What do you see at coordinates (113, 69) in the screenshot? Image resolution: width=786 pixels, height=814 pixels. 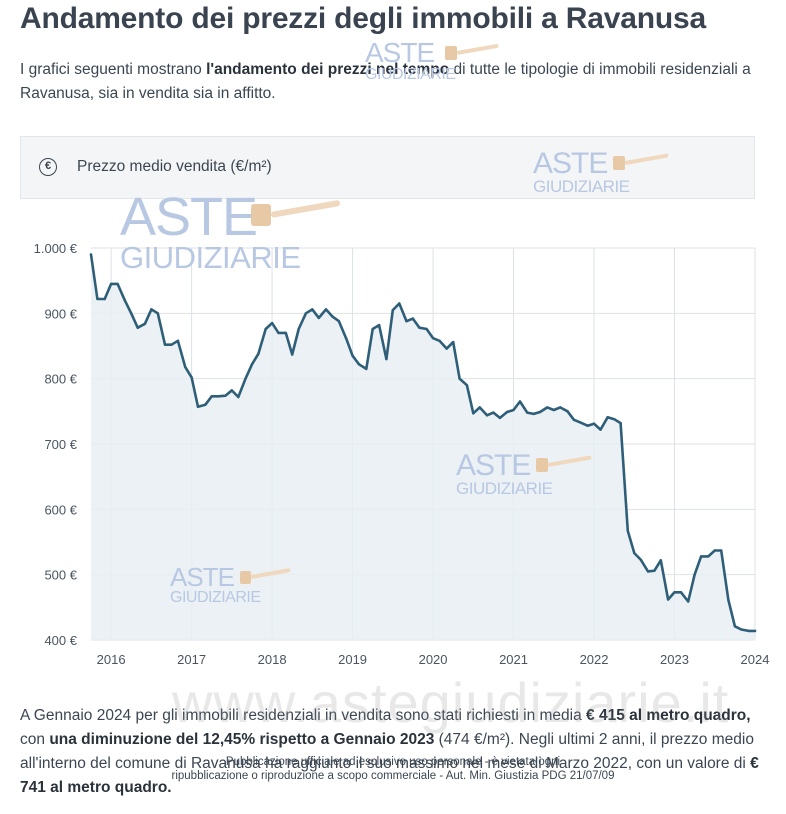 I see `intro-text-1: I grafici seguenti mostrano` at bounding box center [113, 69].